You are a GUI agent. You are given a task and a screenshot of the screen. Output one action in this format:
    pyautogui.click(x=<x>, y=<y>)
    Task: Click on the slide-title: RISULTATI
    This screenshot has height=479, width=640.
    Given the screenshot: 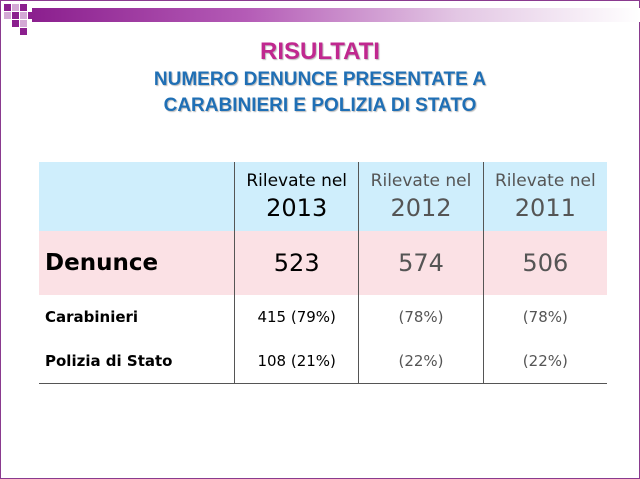 What is the action you would take?
    pyautogui.click(x=320, y=51)
    